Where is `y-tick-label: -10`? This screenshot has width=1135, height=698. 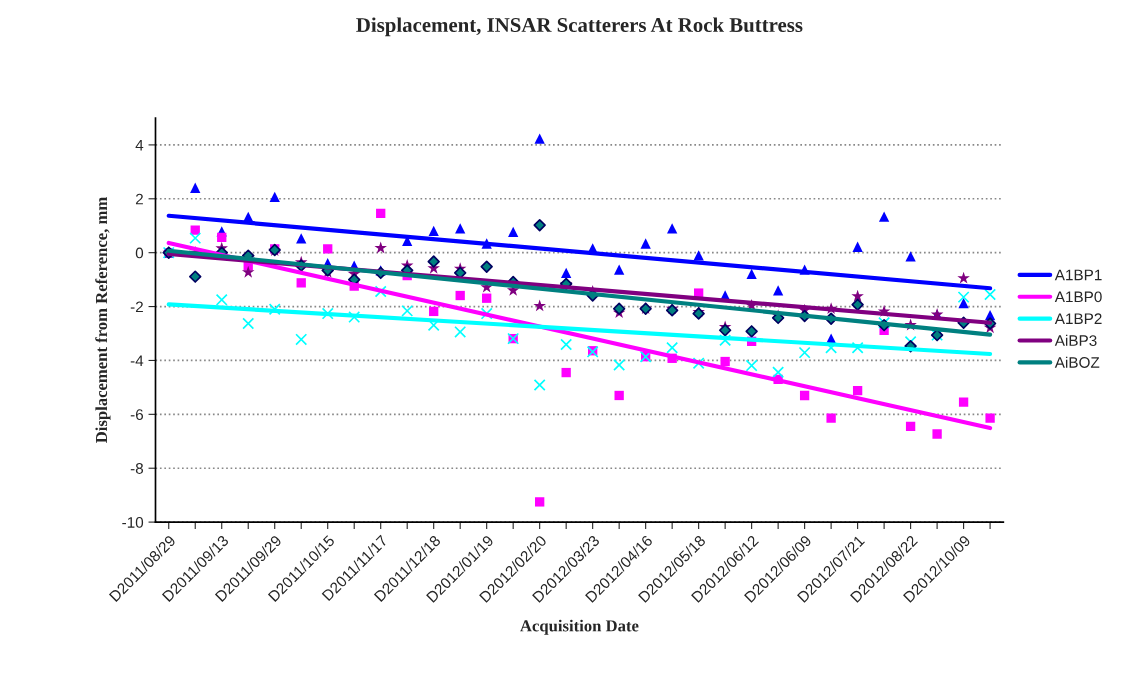
y-tick-label: -10 is located at coordinates (133, 522).